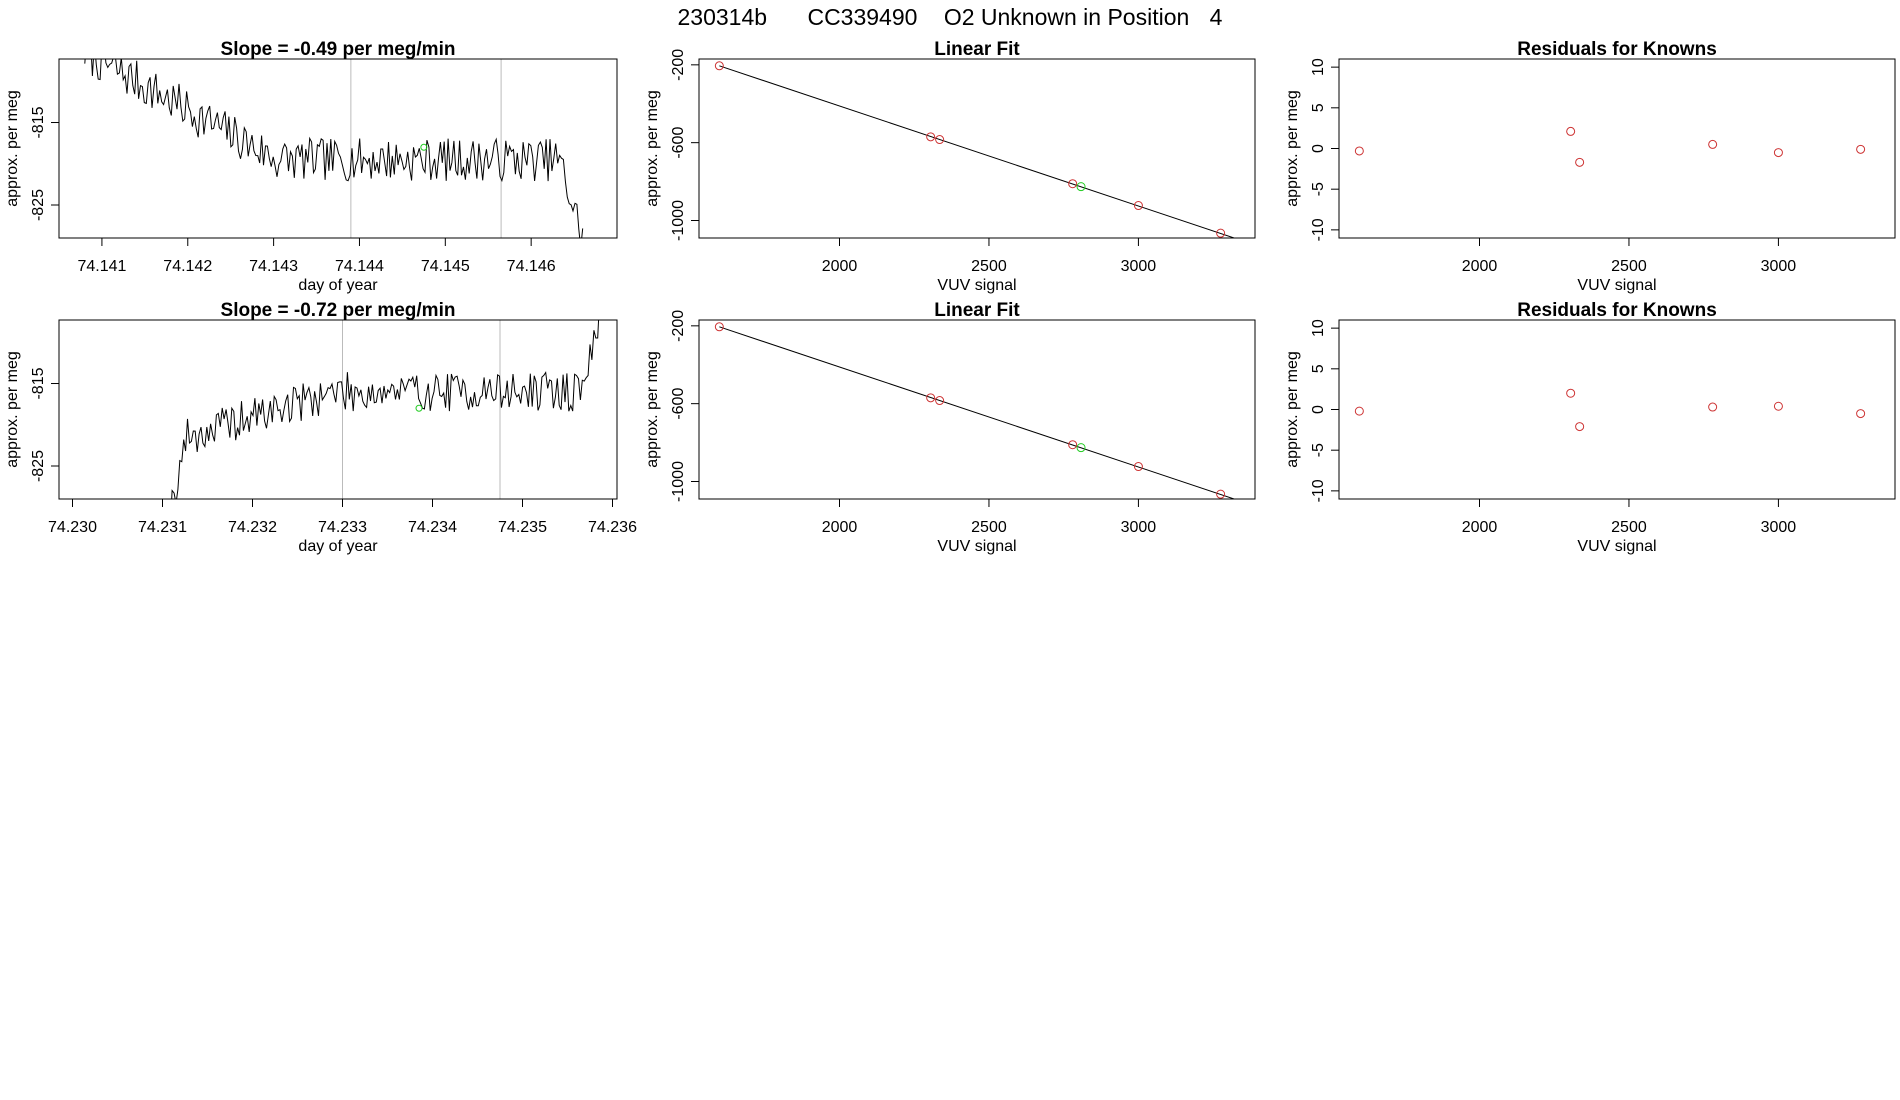 This screenshot has height=1100, width=1900. I want to click on figure-title-run: 230314b, so click(723, 17).